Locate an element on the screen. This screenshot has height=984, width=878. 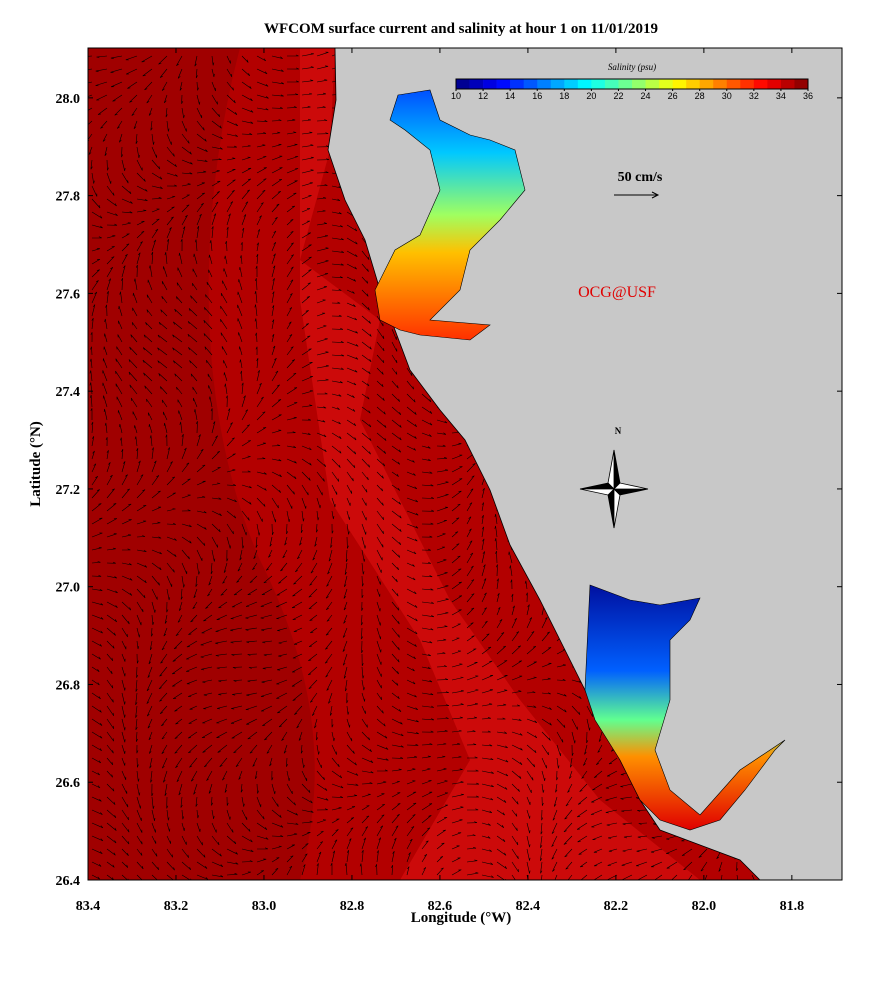
colorbar-tick-label: 26 is located at coordinates (673, 96).